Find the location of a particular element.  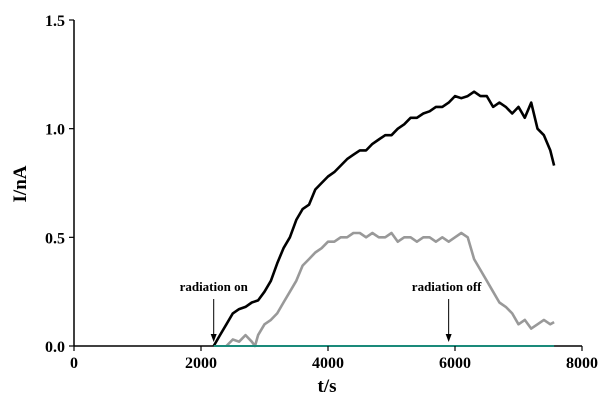

x-axis-ticks: 0 2000 4000 6000 8000 is located at coordinates (334, 359).